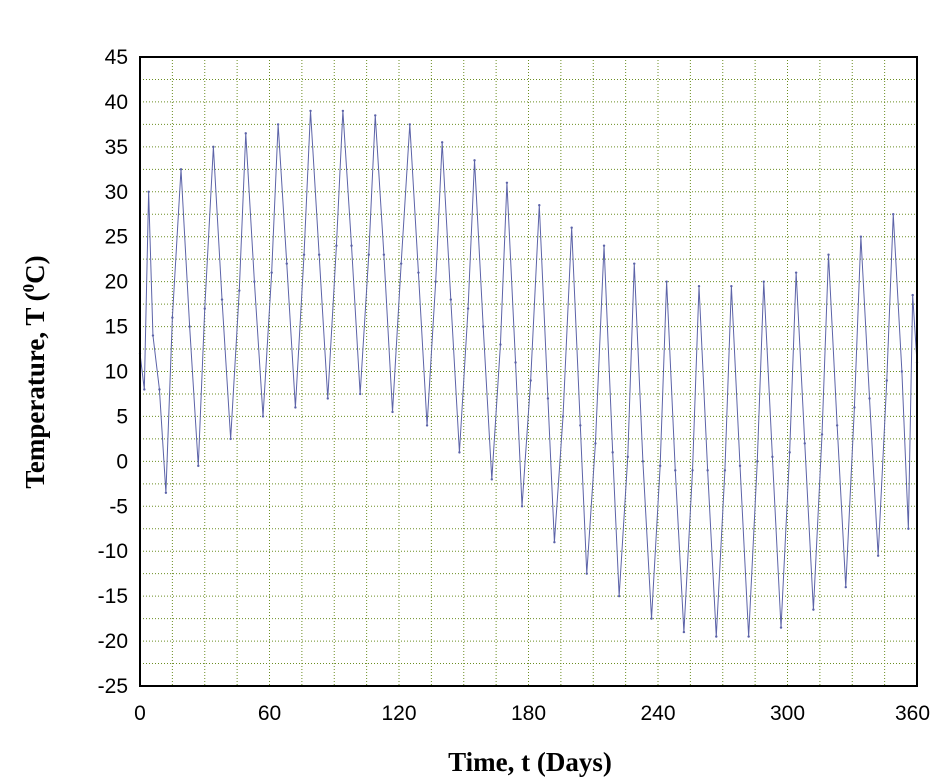 This screenshot has width=937, height=779. Describe the element at coordinates (116, 282) in the screenshot. I see `y-tick-label: 20` at that location.